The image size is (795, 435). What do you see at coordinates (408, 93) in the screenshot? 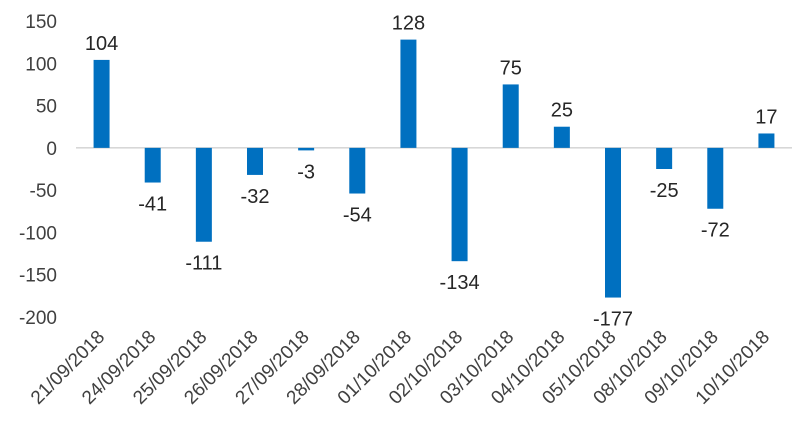
I see `bar-01-10-2018` at bounding box center [408, 93].